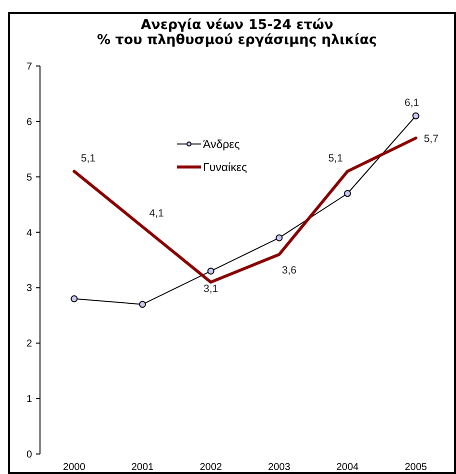 This screenshot has height=474, width=456. I want to click on x-tick-label: 2001, so click(142, 467).